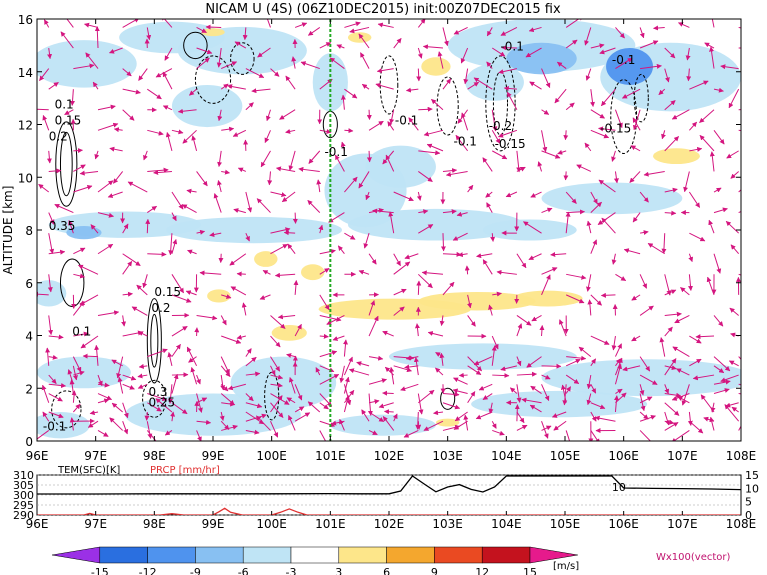  Describe the element at coordinates (500, 126) in the screenshot. I see `contour-label: -0.2` at that location.